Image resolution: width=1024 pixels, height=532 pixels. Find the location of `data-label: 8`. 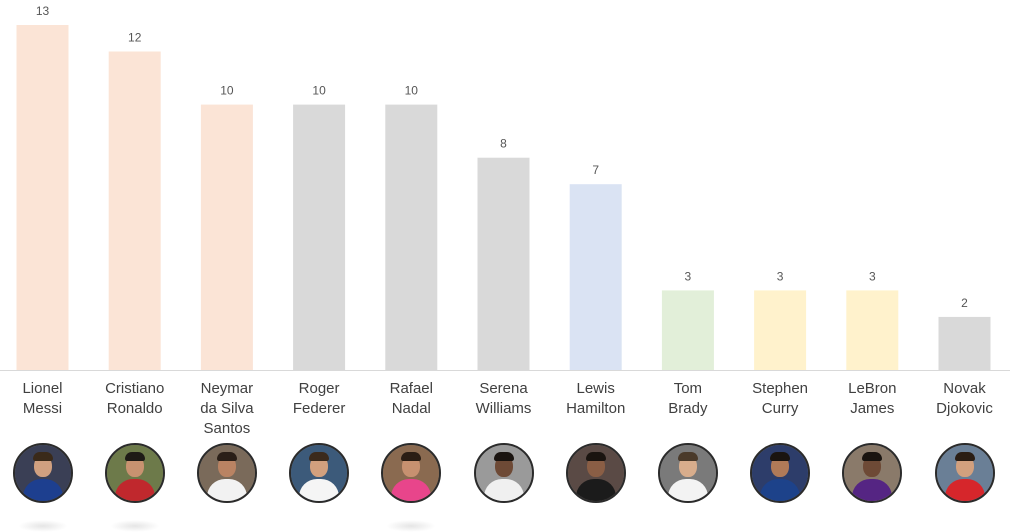

data-label: 8 is located at coordinates (503, 144).